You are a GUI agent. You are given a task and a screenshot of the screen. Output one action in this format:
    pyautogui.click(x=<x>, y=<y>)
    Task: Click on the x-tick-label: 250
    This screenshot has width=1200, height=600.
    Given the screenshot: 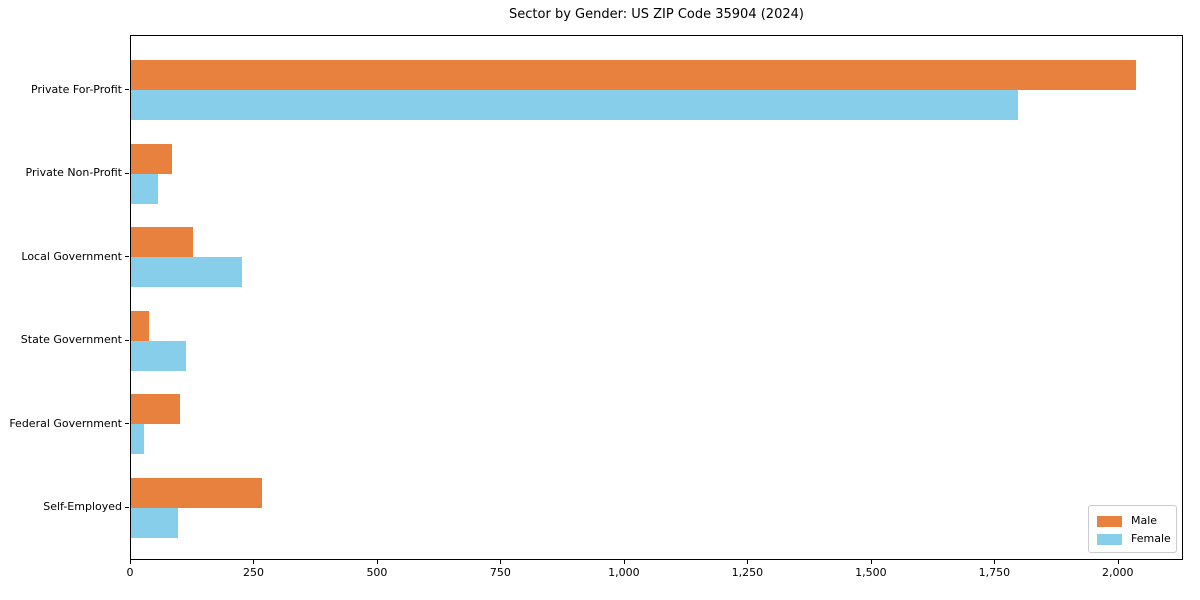 What is the action you would take?
    pyautogui.click(x=253, y=572)
    